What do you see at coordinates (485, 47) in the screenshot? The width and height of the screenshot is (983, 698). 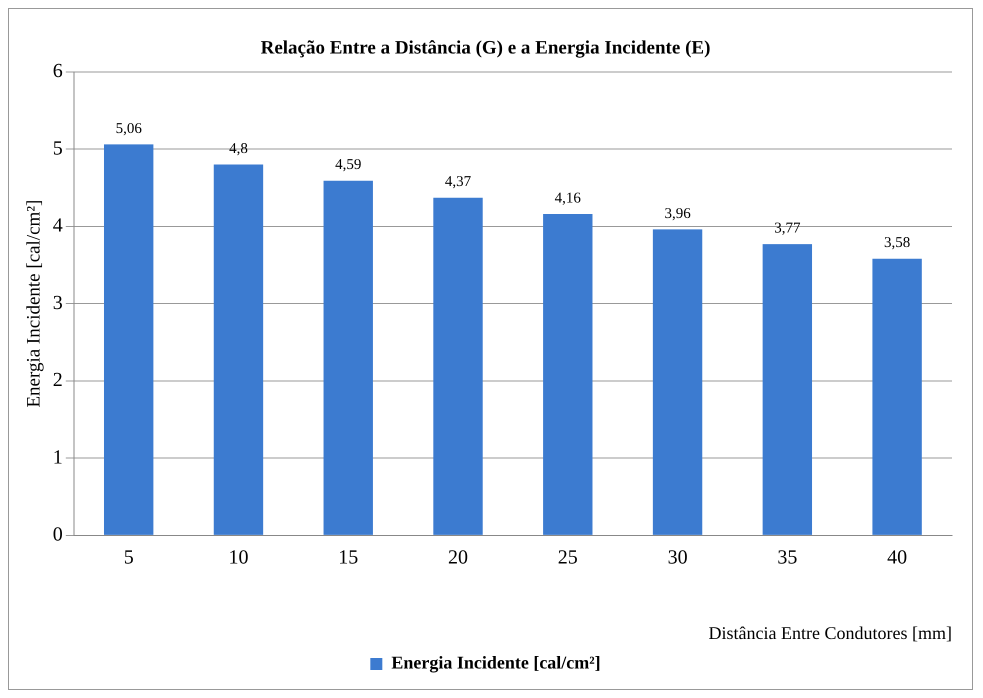 I see `chart-title: Relação Entre a Distância (G) e a Energia Incidente (E)` at bounding box center [485, 47].